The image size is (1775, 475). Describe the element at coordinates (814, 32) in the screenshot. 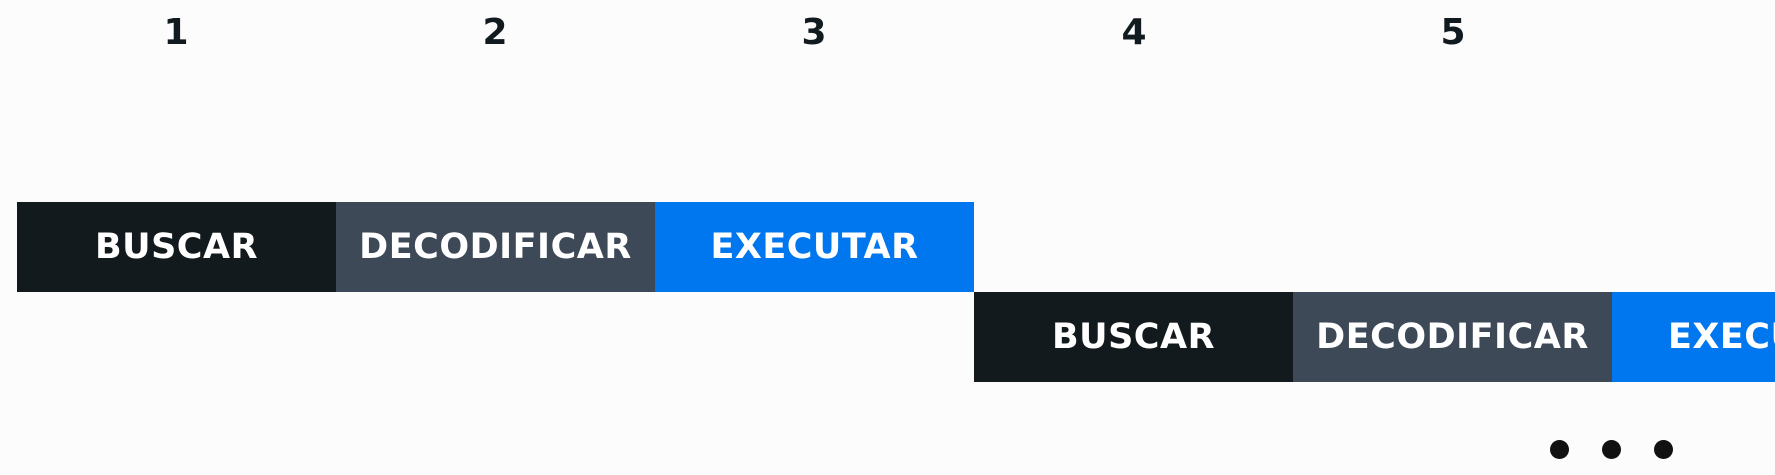

I see `cycle-number-3: 3` at that location.